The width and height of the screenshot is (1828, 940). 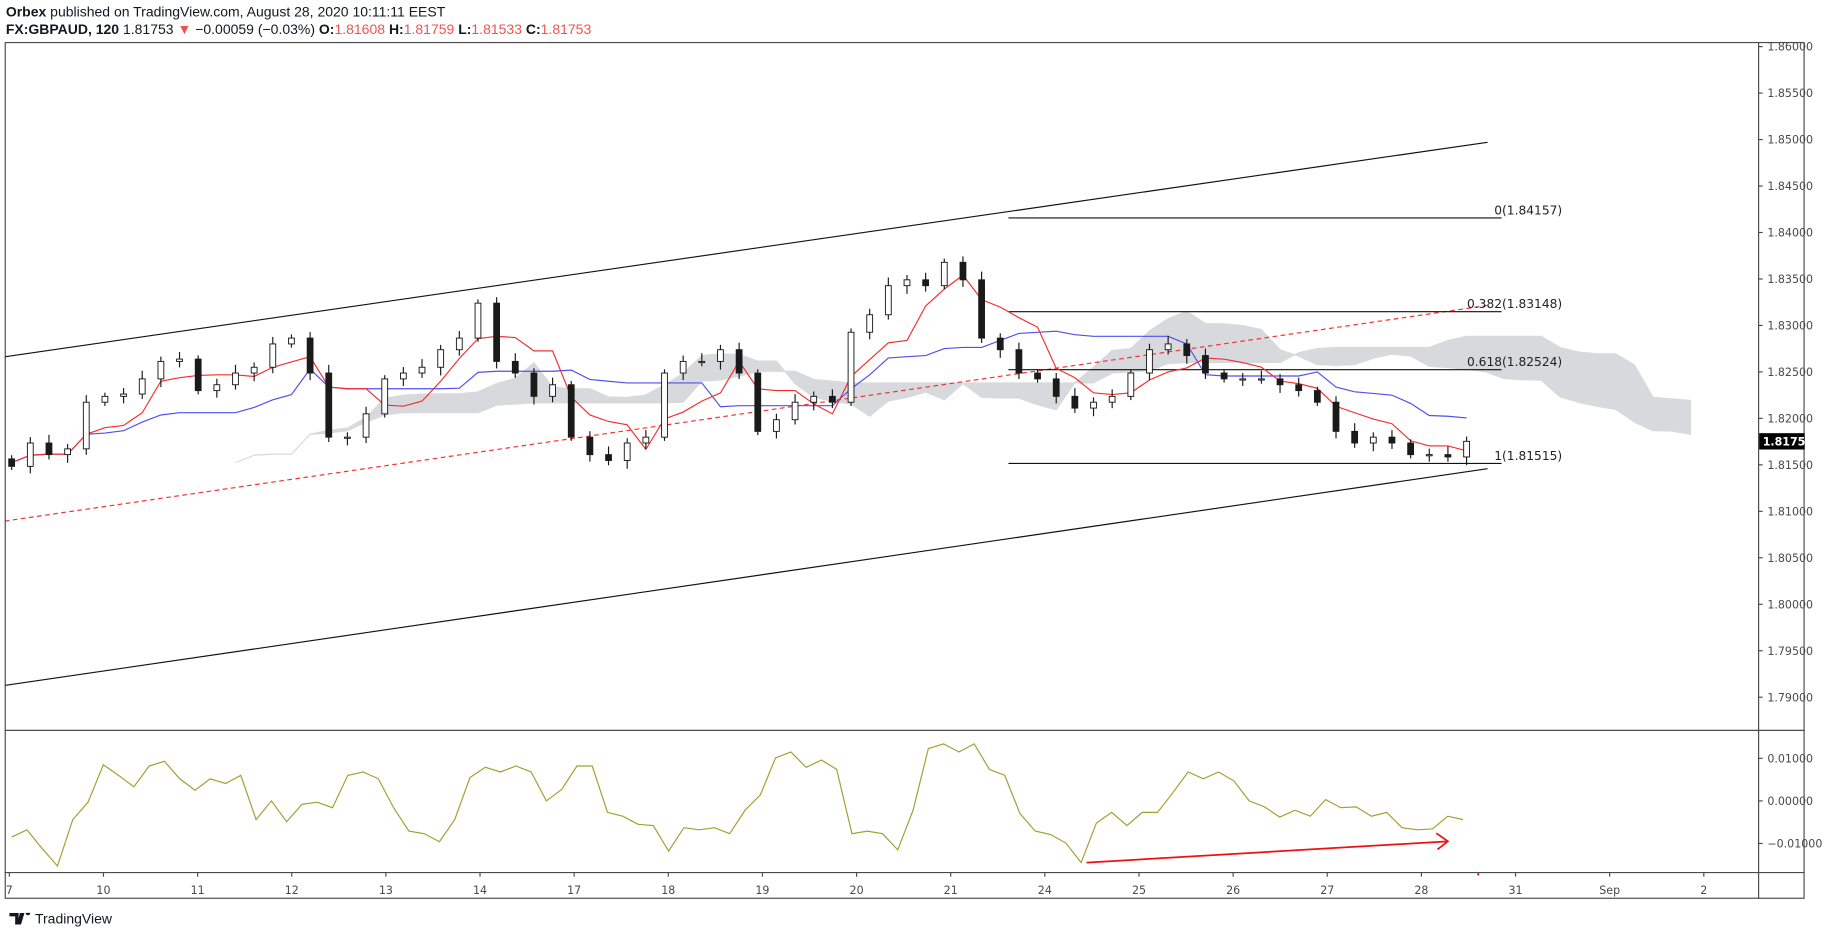 I want to click on time-tick-label: 10, so click(x=103, y=890).